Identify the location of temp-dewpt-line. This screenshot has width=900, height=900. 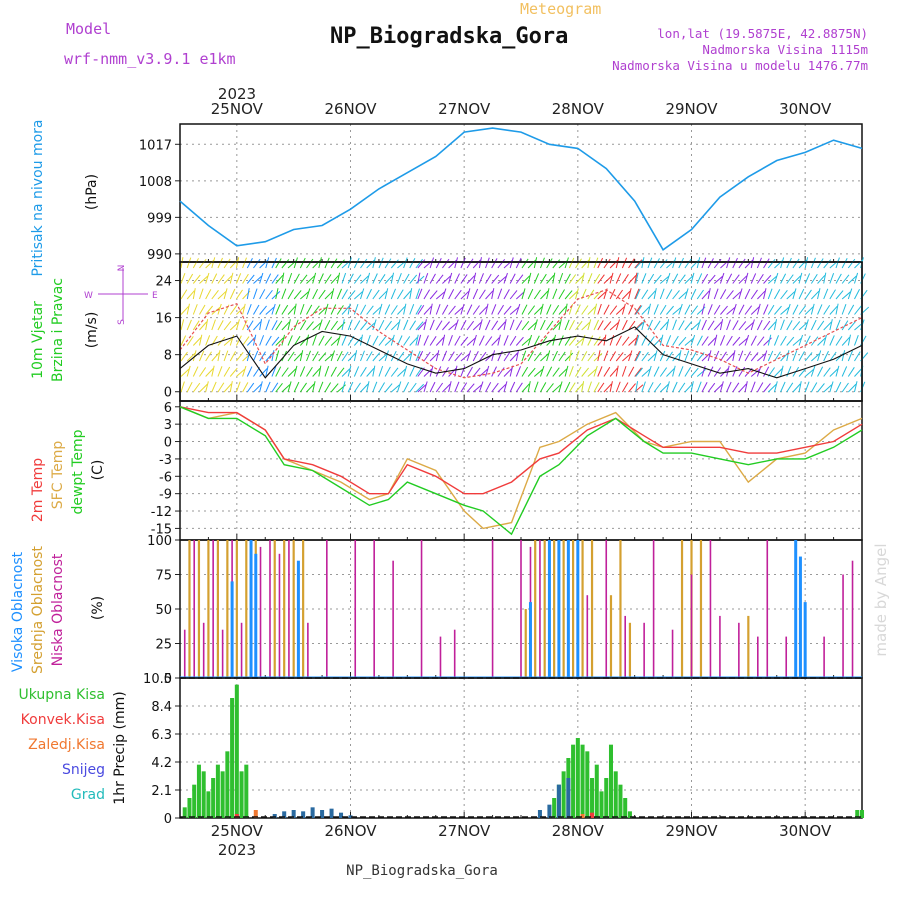
(521, 471).